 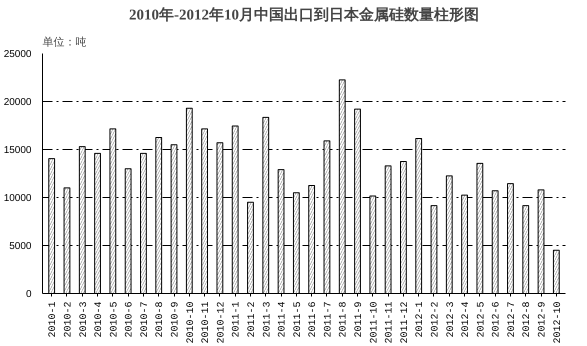 I want to click on x-tick-label: 2010-12, so click(x=222, y=322).